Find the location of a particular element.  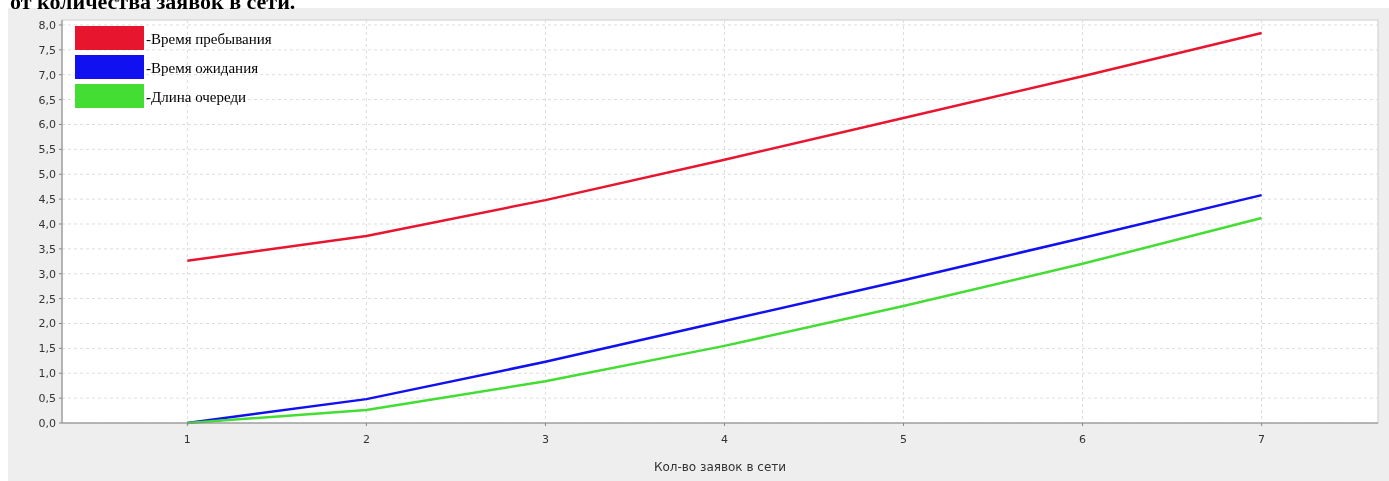

y-tick-label: 5,0 is located at coordinates (47, 175).